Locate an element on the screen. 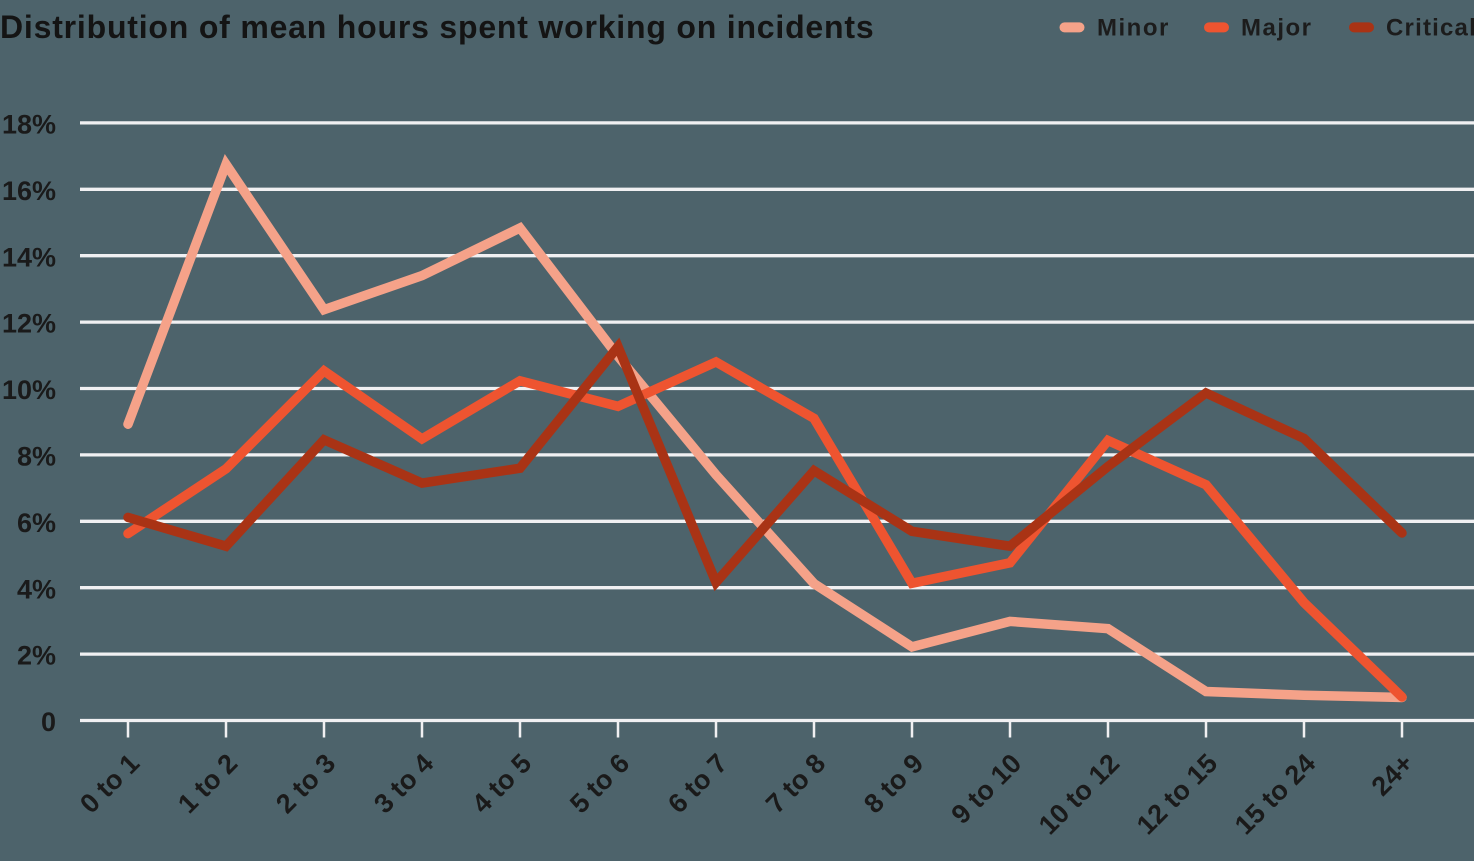  svg-text: Minor is located at coordinates (1133, 28).